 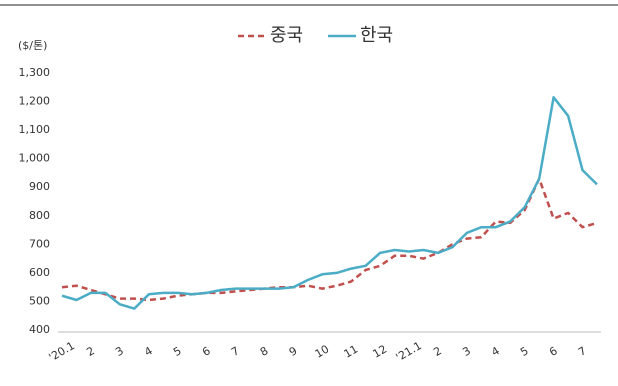 I want to click on y-tick-label: 900, so click(x=39, y=186).